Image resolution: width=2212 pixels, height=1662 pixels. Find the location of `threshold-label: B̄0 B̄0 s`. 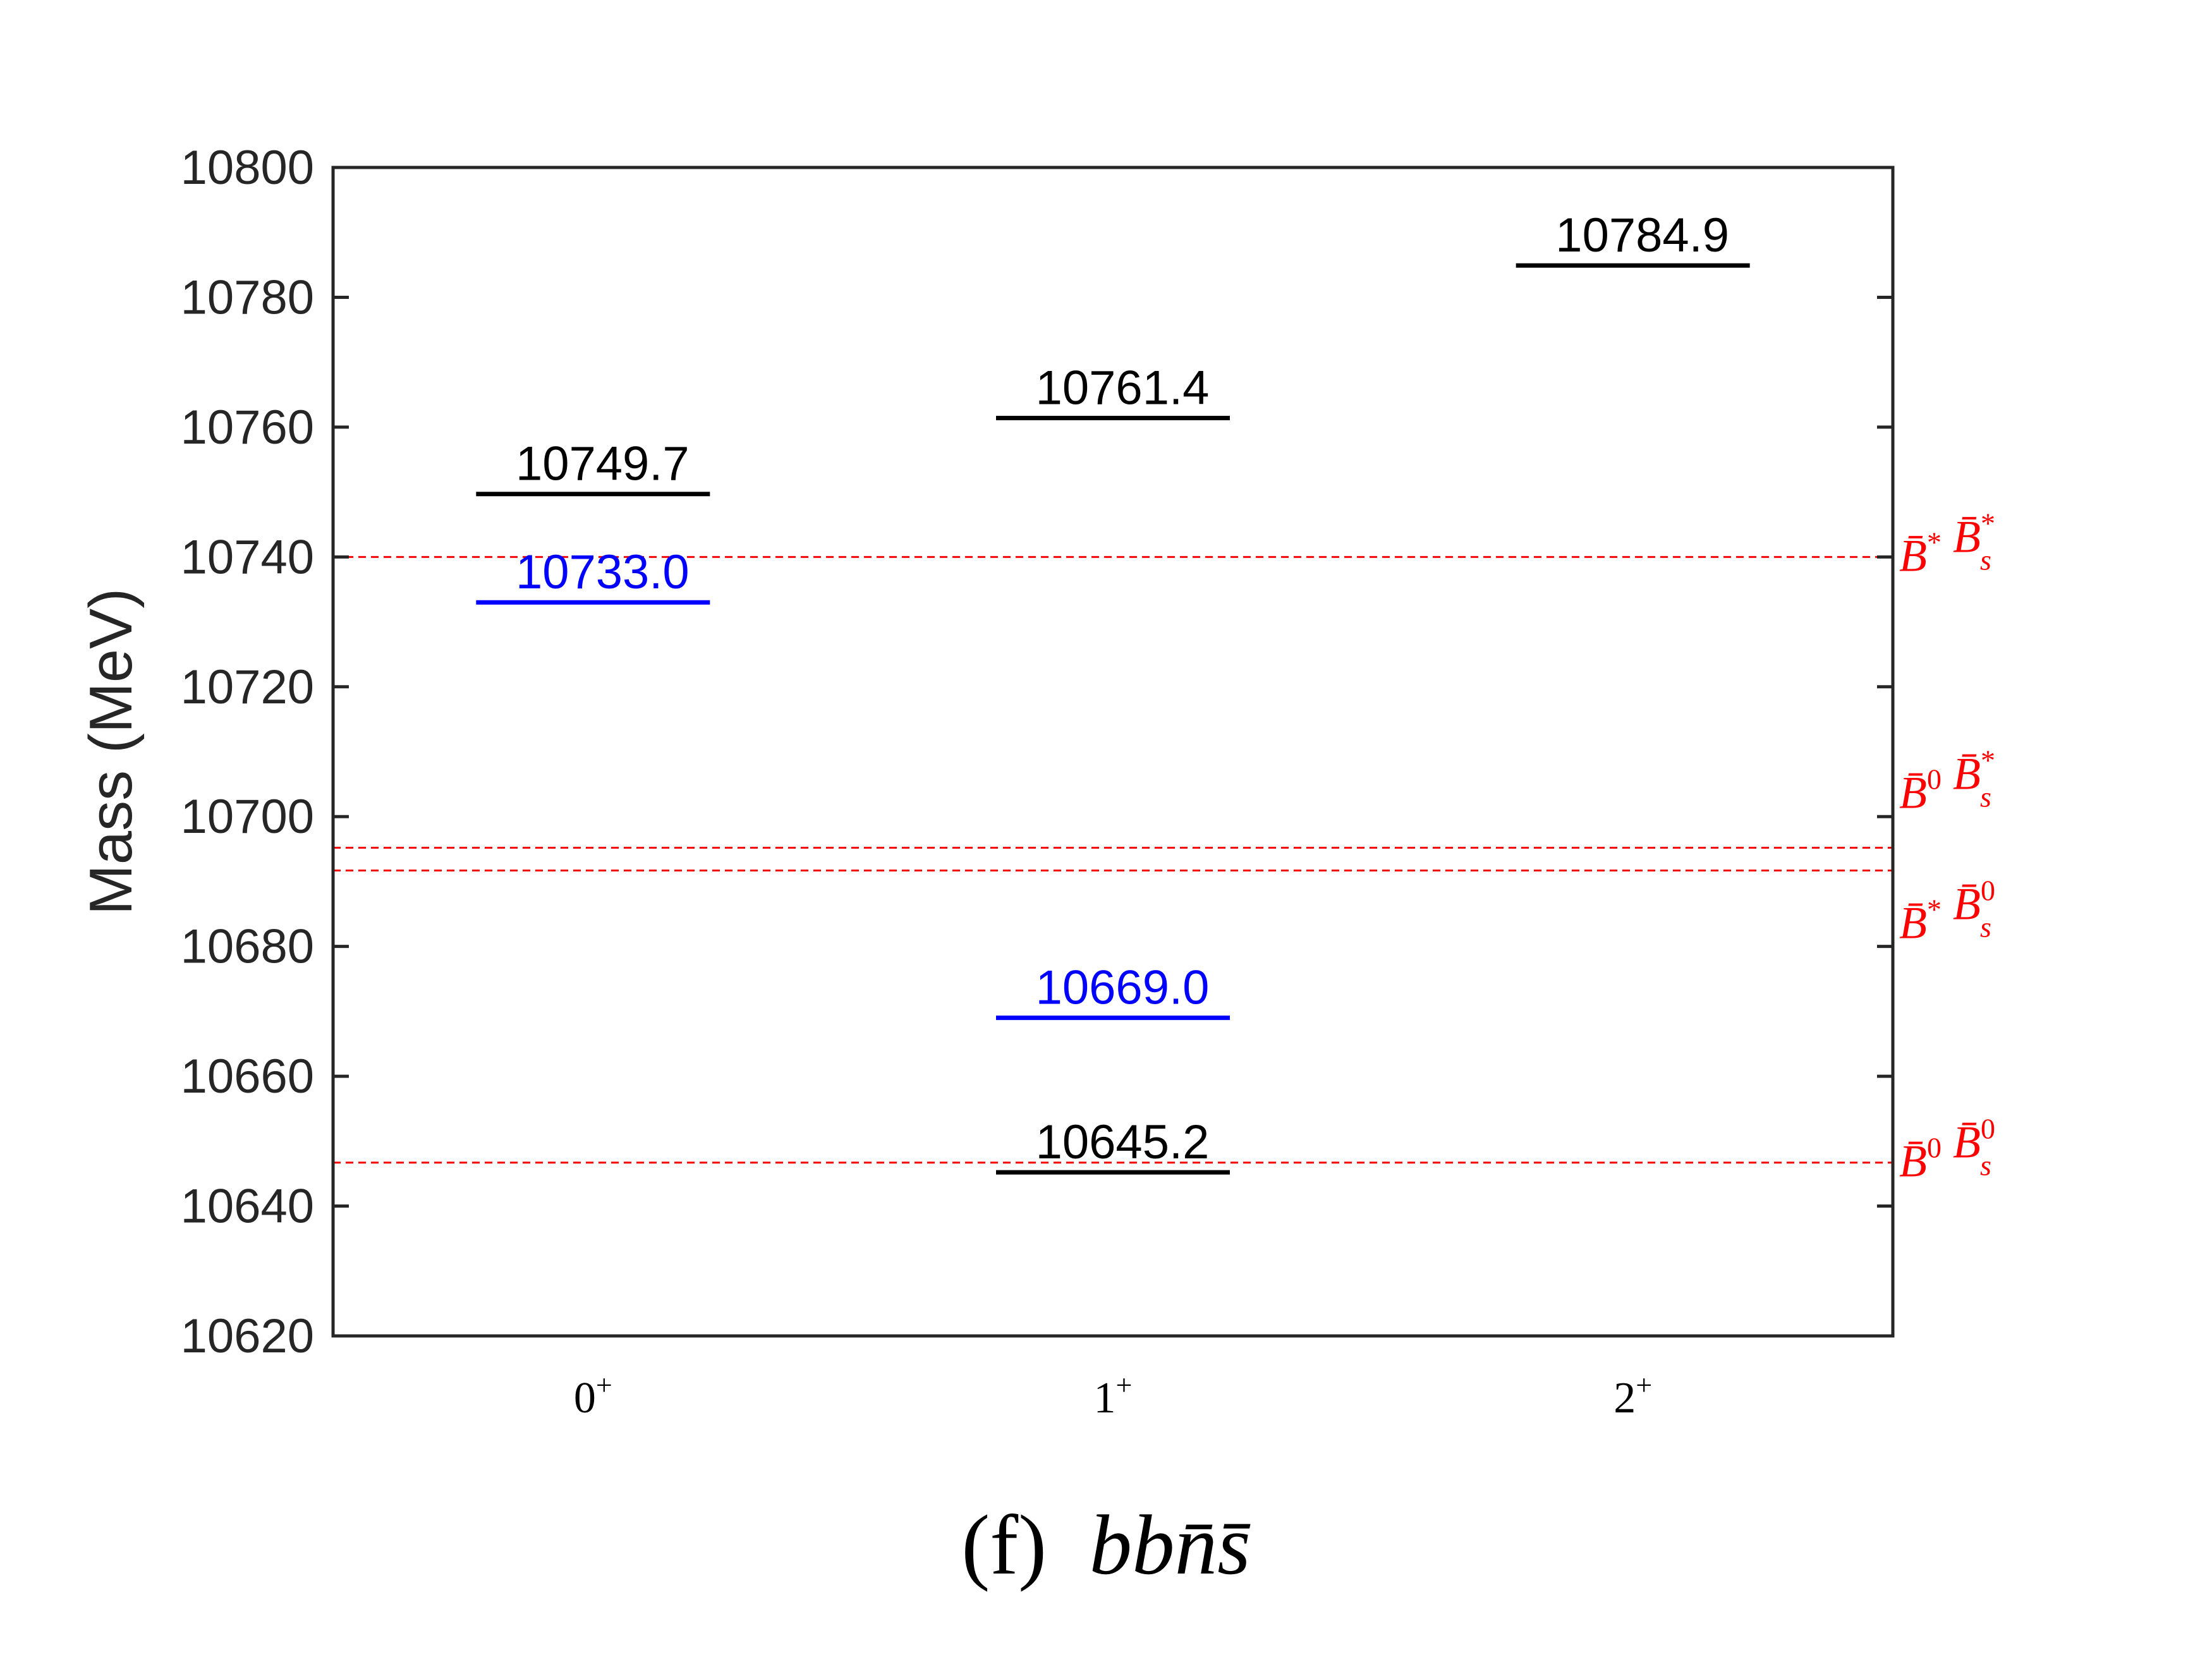

threshold-label: B̄0 B̄0 s is located at coordinates (1947, 1150).